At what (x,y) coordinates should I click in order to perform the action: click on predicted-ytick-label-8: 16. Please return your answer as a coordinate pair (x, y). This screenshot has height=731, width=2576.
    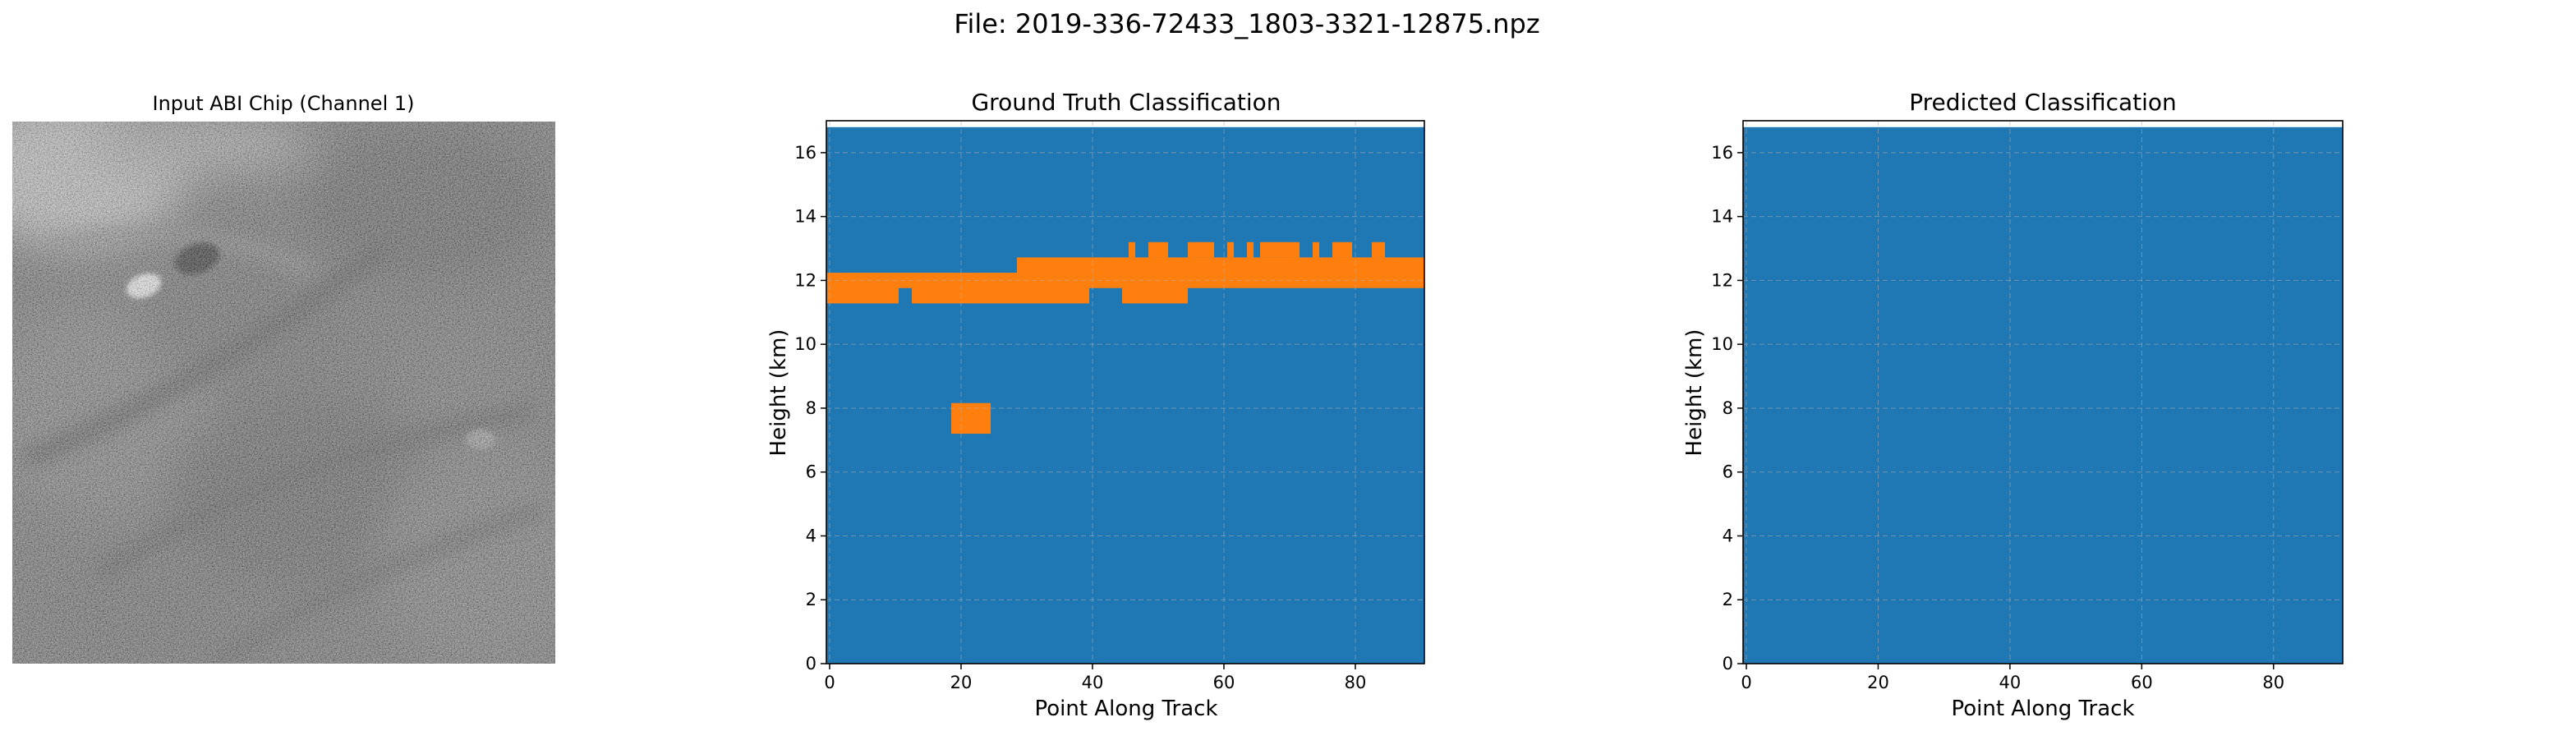
    Looking at the image, I should click on (1722, 153).